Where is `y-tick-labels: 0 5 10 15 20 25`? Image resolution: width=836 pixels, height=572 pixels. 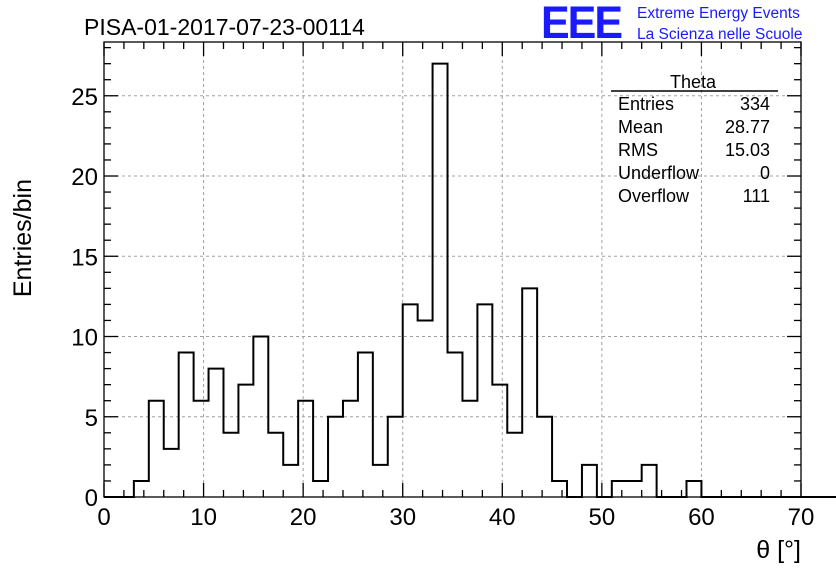 y-tick-labels: 0 5 10 15 20 25 is located at coordinates (84, 298).